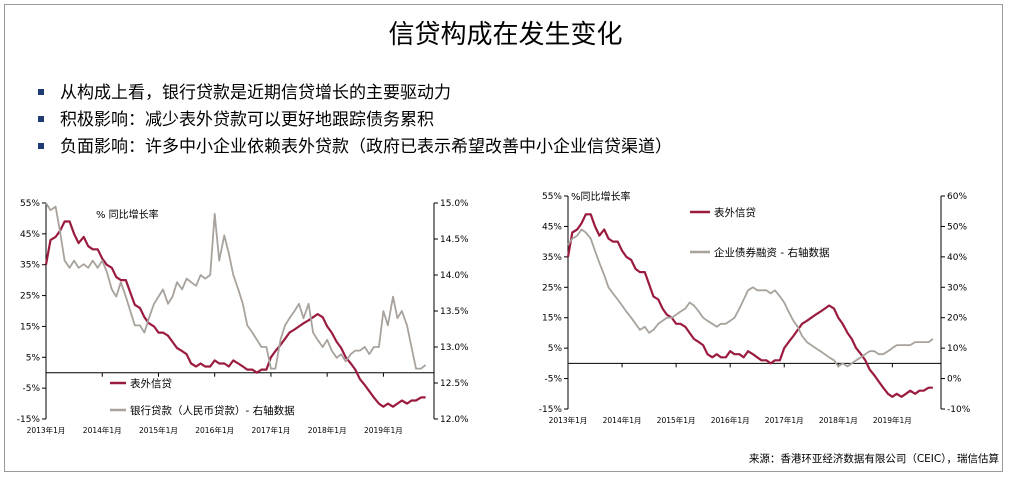 The width and height of the screenshot is (1011, 480). What do you see at coordinates (454, 384) in the screenshot?
I see `y-right-tick-label: 12.5%` at bounding box center [454, 384].